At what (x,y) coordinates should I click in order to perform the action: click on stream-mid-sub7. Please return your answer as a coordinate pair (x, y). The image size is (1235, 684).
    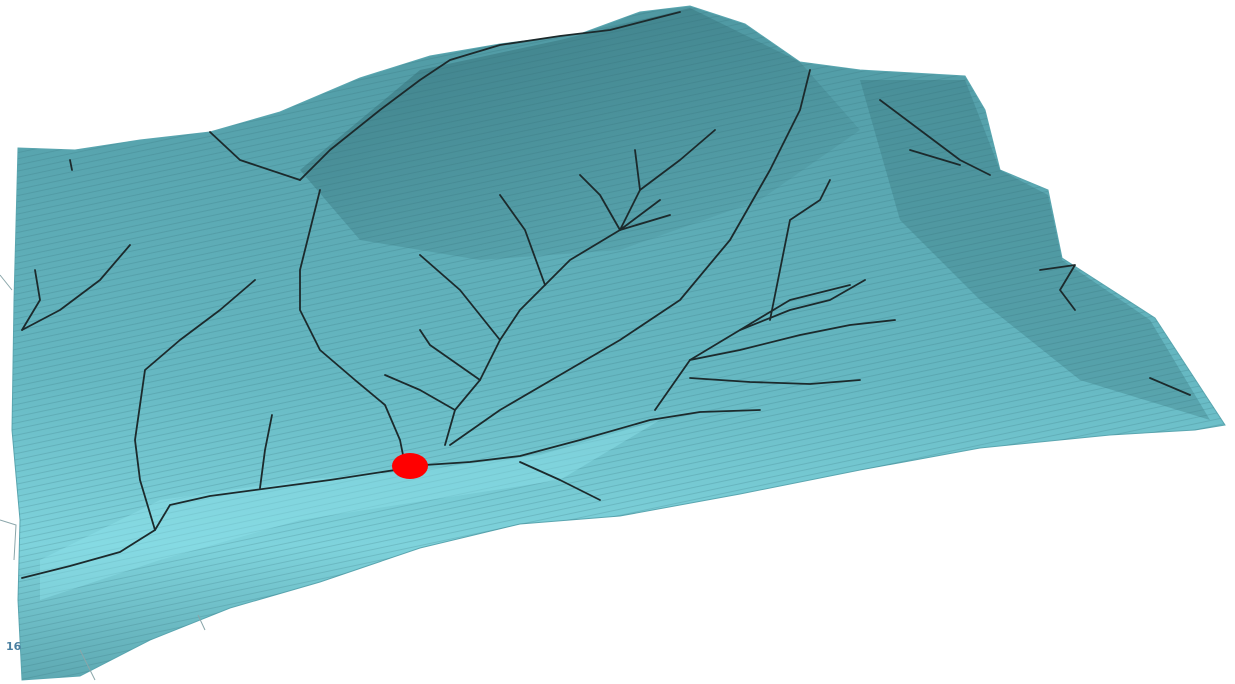
    Looking at the image, I should click on (450, 355).